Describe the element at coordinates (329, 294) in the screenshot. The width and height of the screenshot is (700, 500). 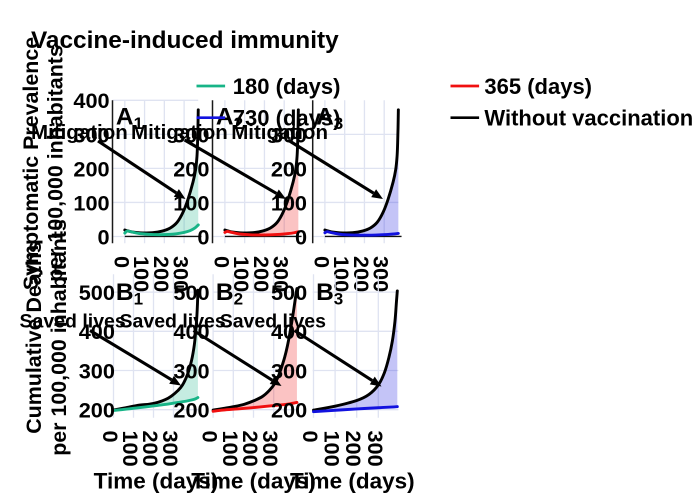
I see `panel-label-B3: B3` at that location.